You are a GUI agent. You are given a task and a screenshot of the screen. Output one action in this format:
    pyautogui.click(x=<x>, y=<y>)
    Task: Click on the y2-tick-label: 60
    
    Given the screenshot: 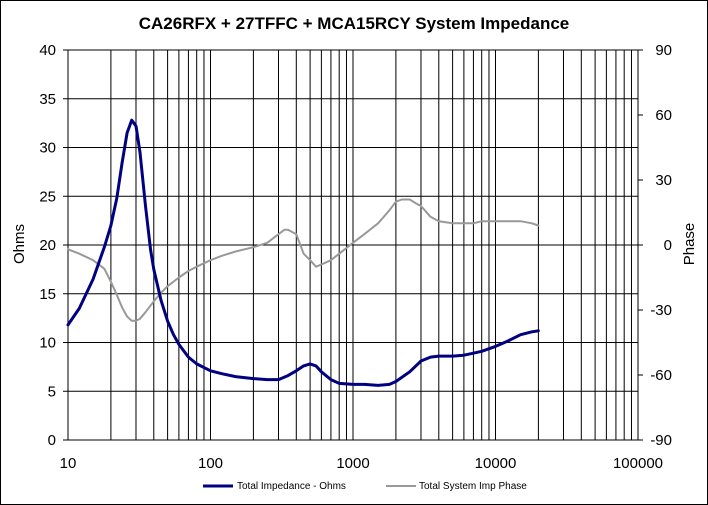 What is the action you would take?
    pyautogui.click(x=663, y=115)
    